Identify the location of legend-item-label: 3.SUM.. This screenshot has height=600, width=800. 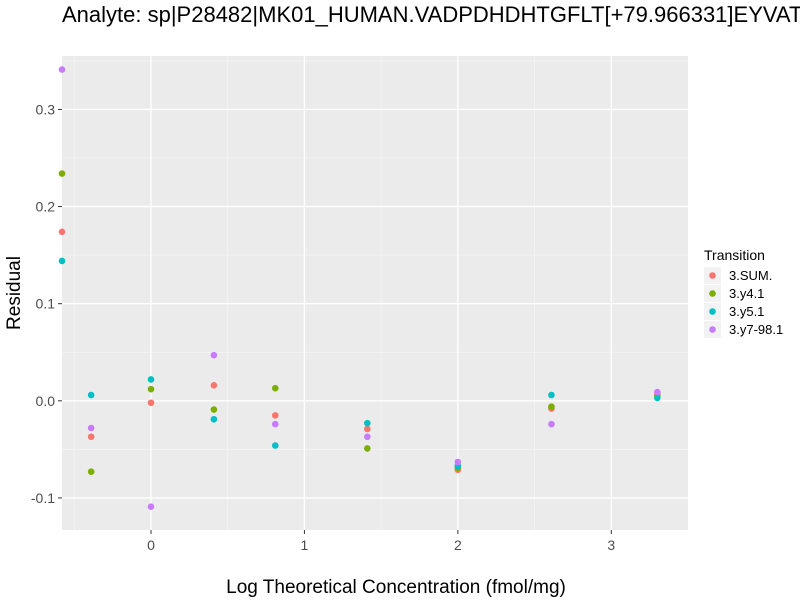
(750, 275).